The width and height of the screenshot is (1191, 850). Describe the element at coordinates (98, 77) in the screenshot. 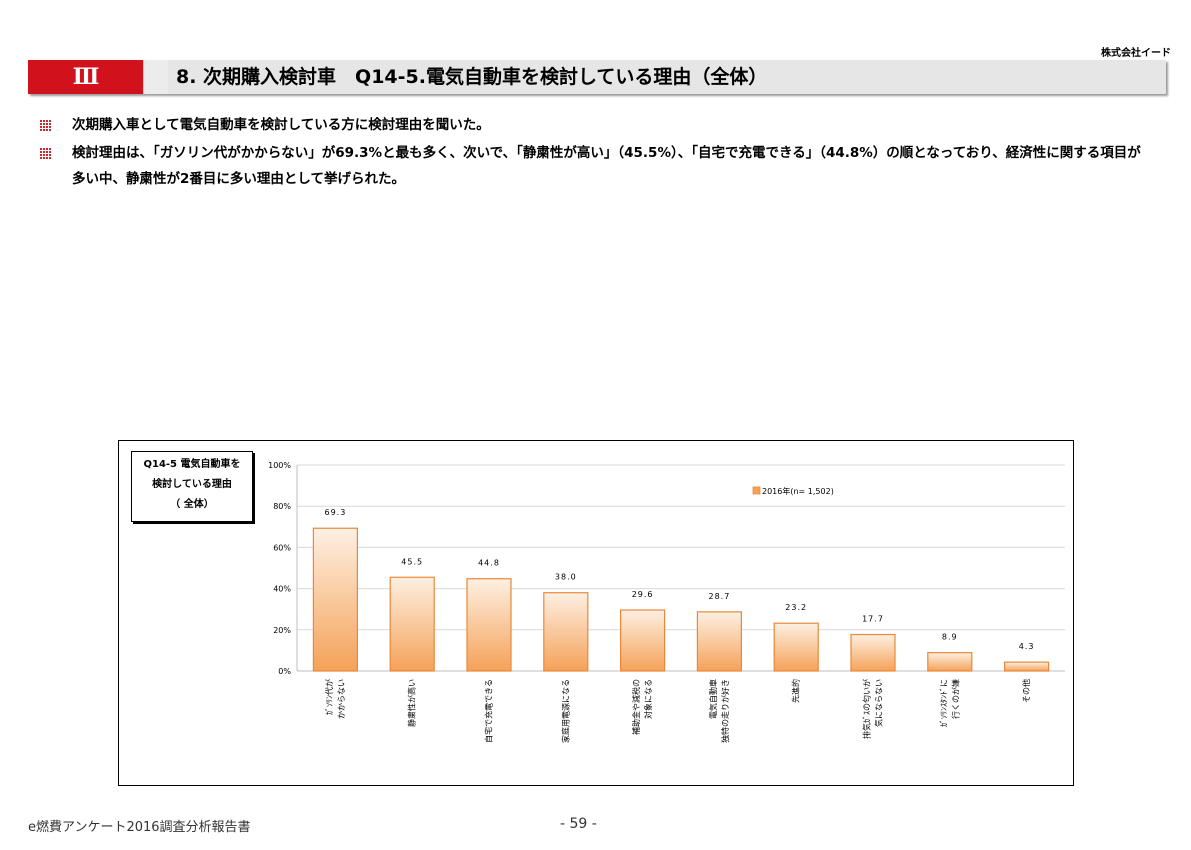

I see `section-number: Ⅲ` at that location.